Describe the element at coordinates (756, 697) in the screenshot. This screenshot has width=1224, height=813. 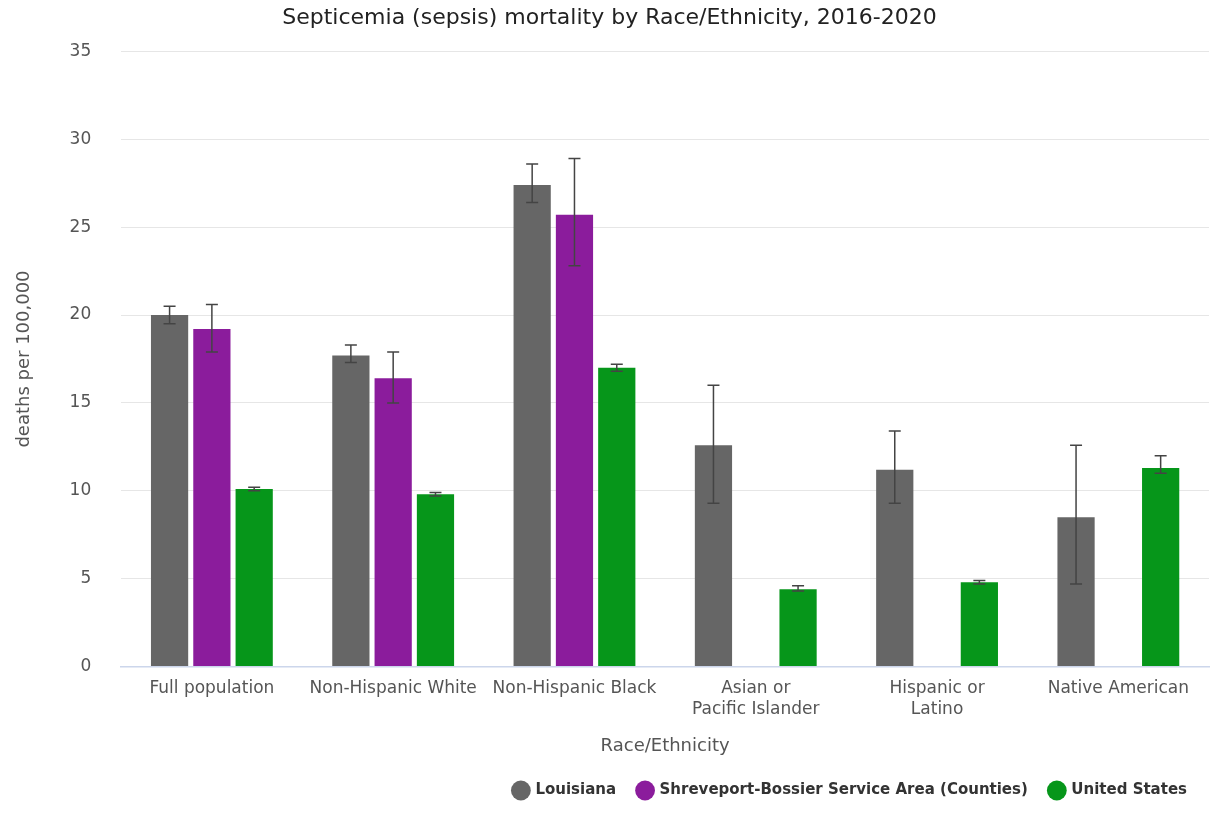
I see `x-tick-label: Asian or Pacific Islander` at that location.